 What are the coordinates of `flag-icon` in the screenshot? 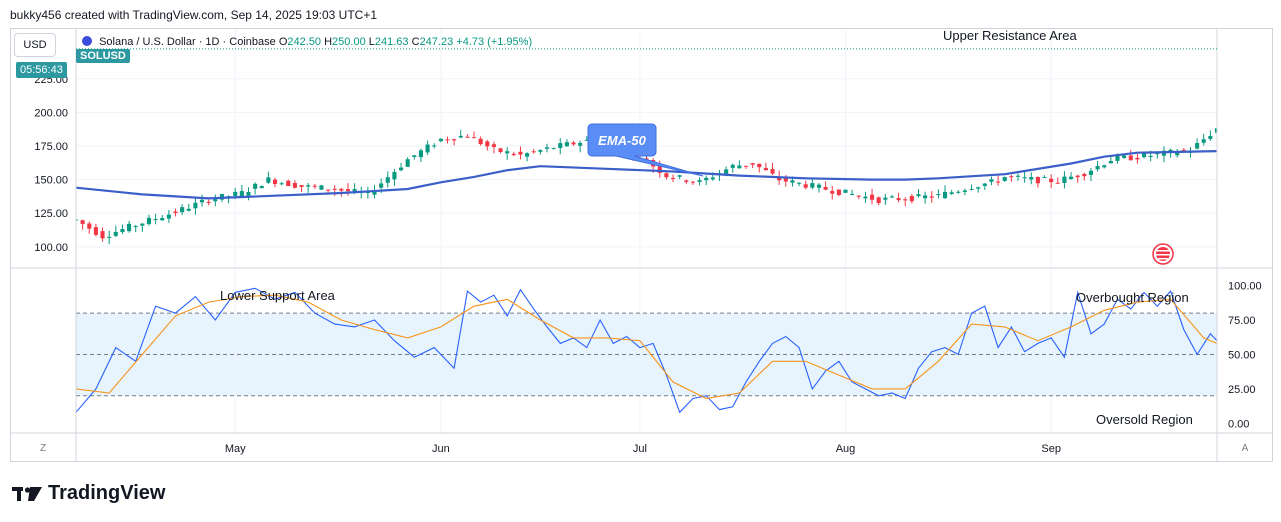 It's located at (1163, 254).